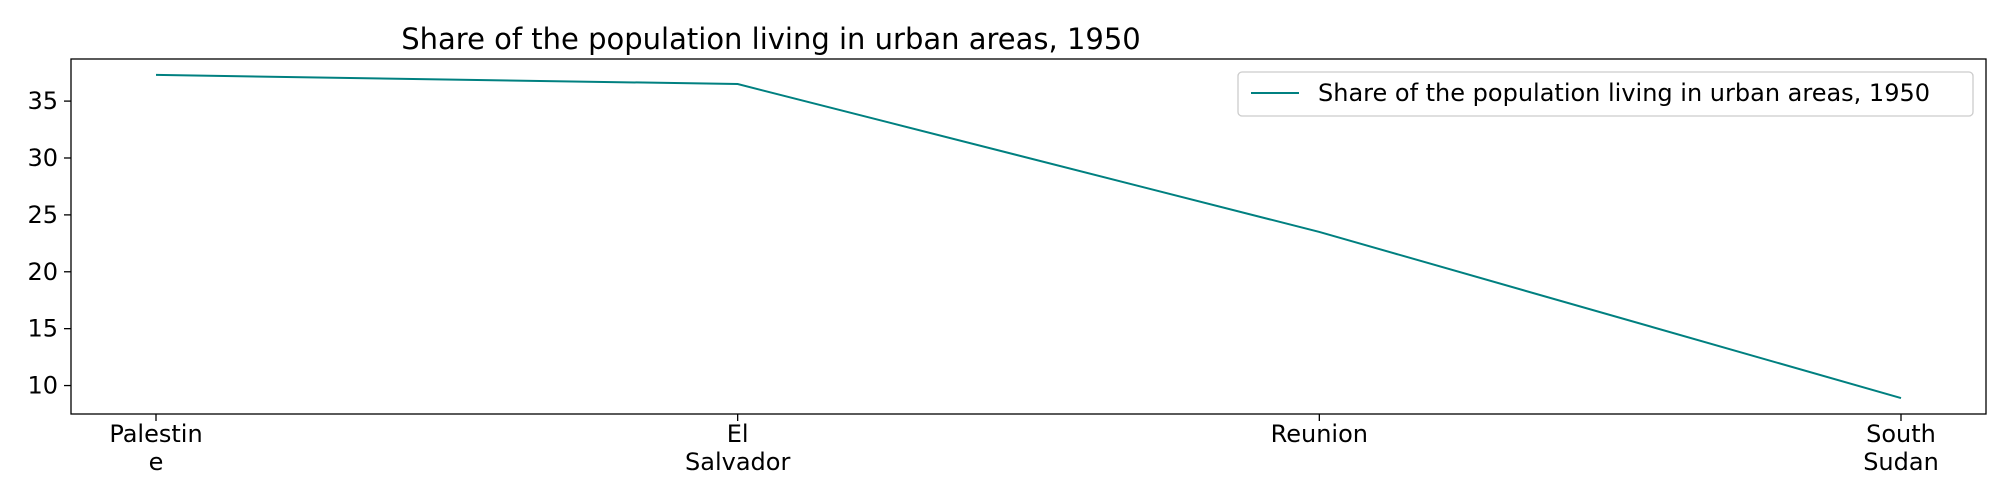 This screenshot has width=2000, height=500. What do you see at coordinates (1319, 434) in the screenshot?
I see `x-tick-label: Reunion` at bounding box center [1319, 434].